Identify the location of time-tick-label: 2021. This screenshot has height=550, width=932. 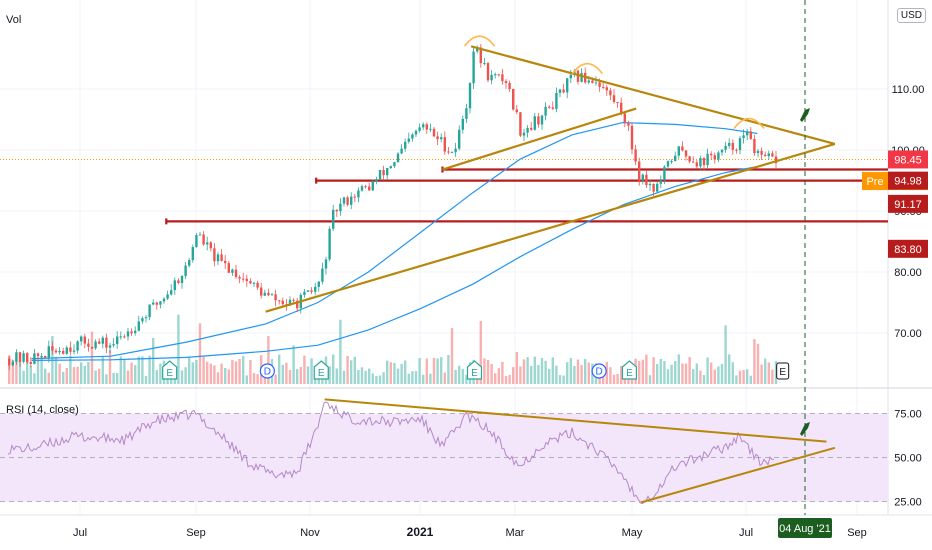
(420, 532).